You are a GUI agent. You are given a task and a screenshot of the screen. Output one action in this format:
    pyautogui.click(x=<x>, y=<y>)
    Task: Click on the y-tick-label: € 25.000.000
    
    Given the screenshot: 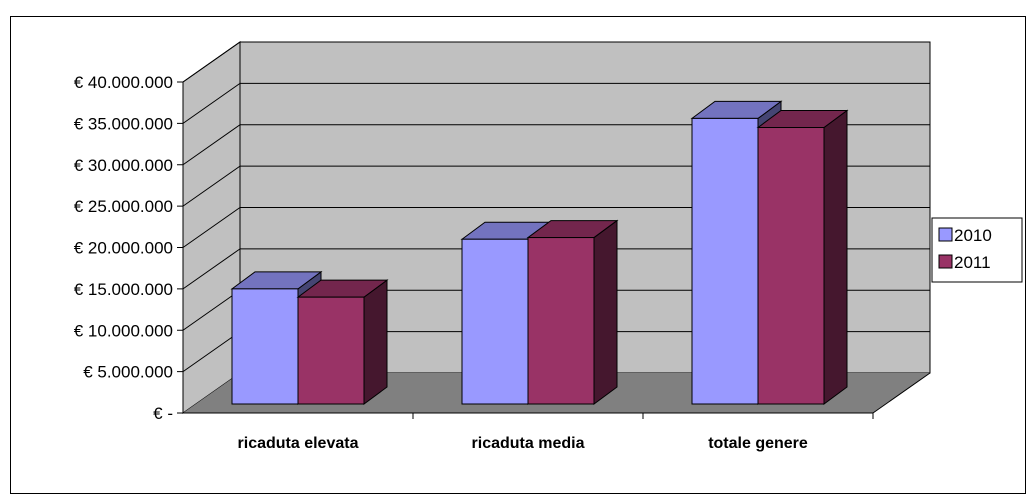 What is the action you would take?
    pyautogui.click(x=123, y=206)
    